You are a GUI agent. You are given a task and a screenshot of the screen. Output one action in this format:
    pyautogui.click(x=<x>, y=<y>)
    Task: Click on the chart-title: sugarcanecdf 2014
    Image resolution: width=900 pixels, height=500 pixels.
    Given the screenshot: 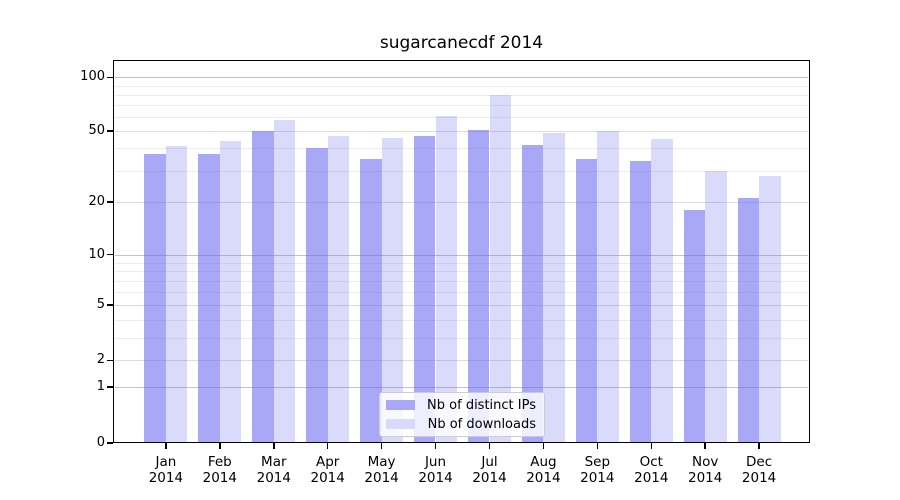 What is the action you would take?
    pyautogui.click(x=461, y=43)
    